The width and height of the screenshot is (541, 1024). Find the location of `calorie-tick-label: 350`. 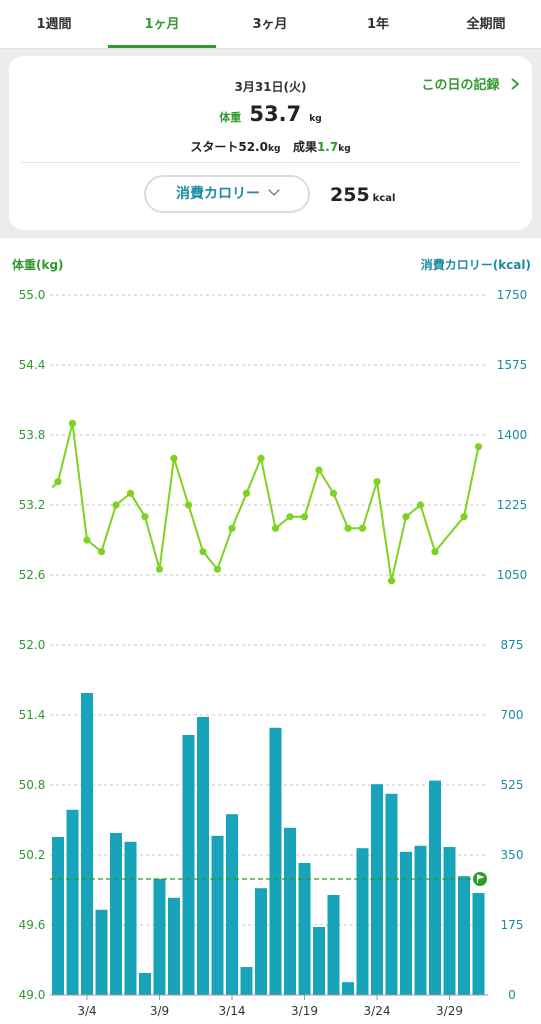

calorie-tick-label: 350 is located at coordinates (512, 855).